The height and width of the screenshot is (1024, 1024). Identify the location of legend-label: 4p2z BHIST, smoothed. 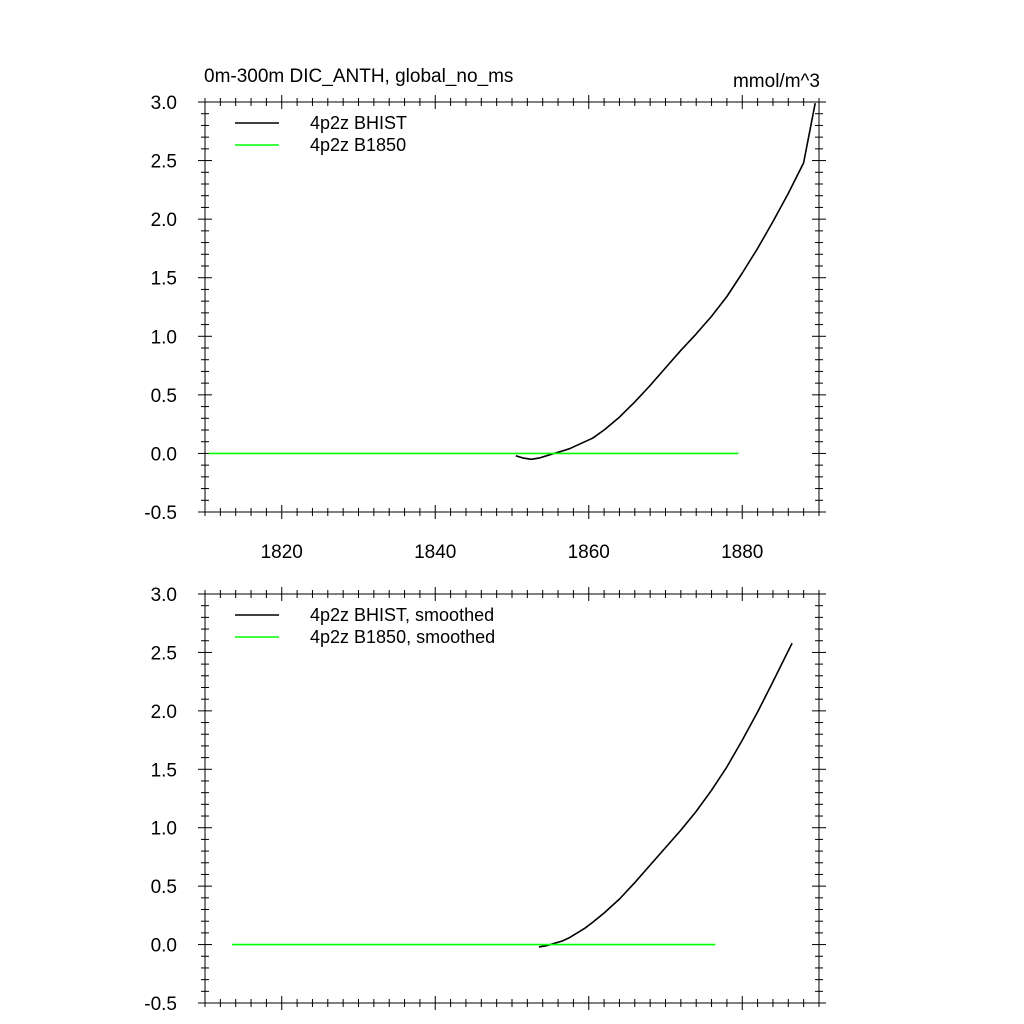
(402, 615).